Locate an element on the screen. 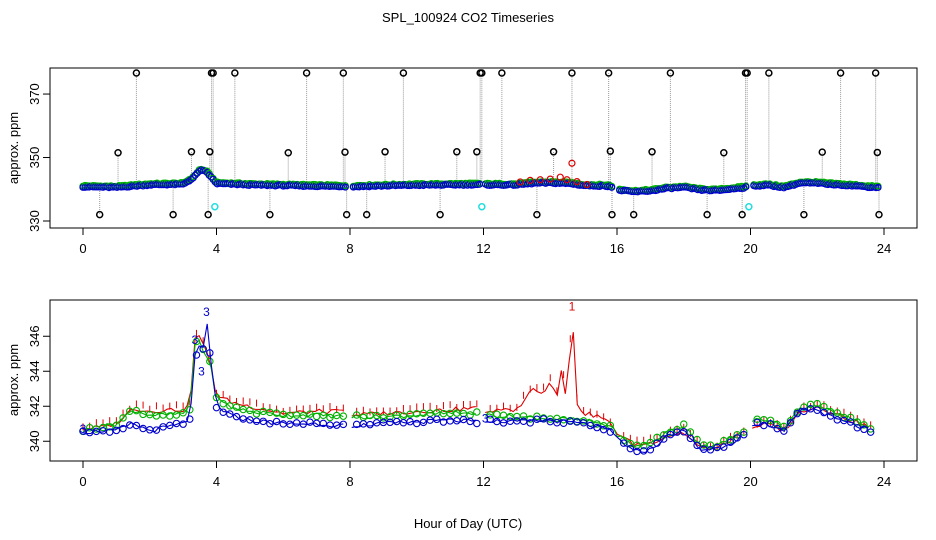 Image resolution: width=936 pixels, height=540 pixels. y-tick-label: 370 is located at coordinates (34, 94).